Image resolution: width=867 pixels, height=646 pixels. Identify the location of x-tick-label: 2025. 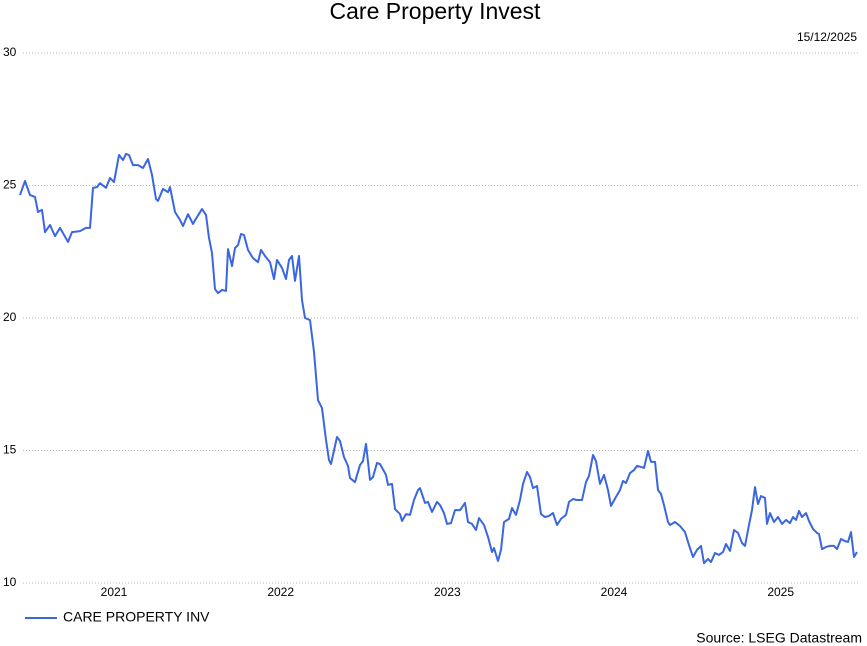
(780, 592).